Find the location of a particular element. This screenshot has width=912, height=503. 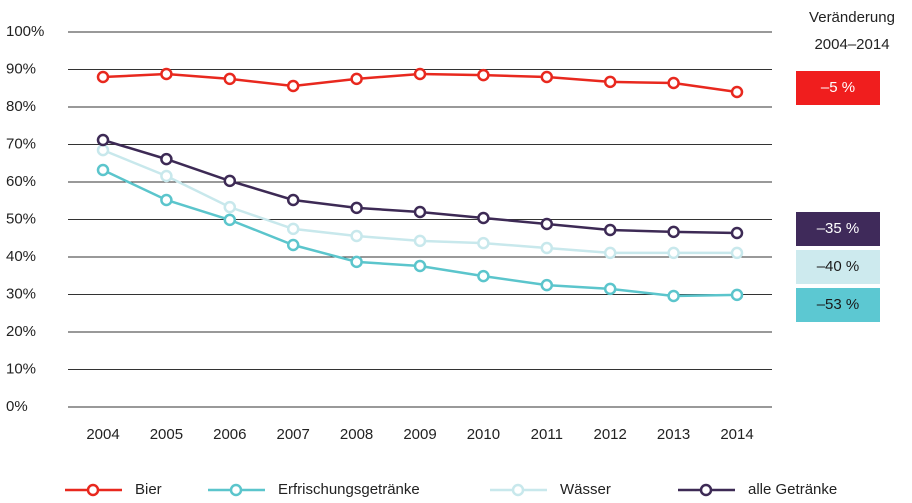

y-tick-label: 20% is located at coordinates (21, 331).